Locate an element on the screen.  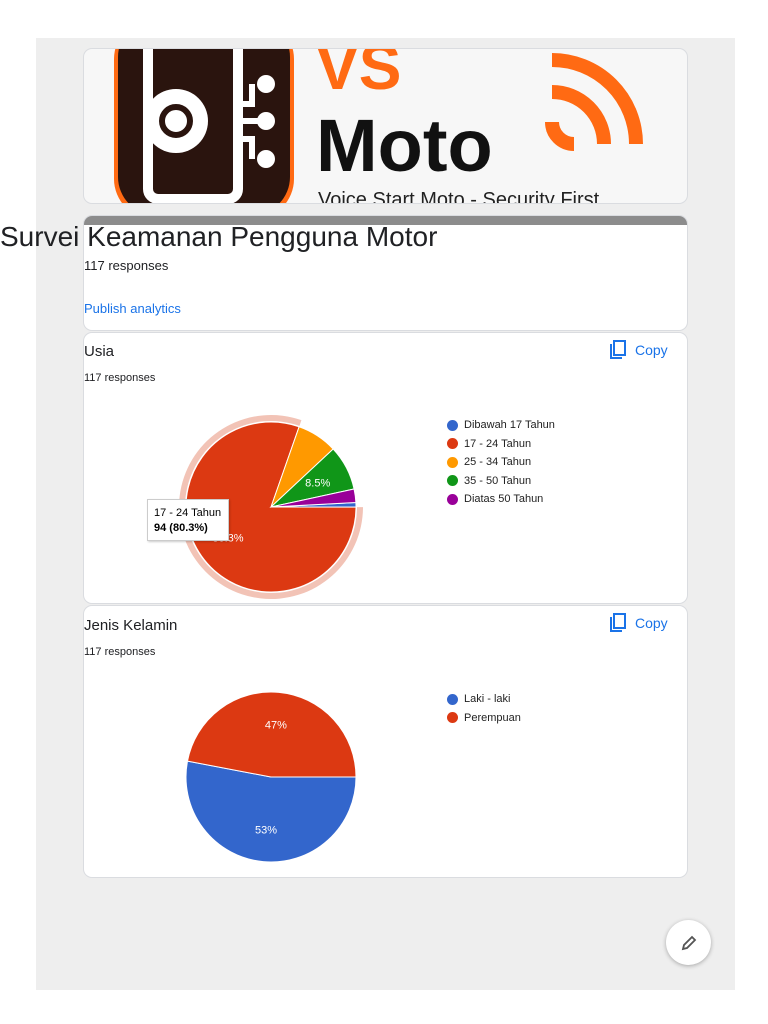
legend-item: 25 - 34 Tahun is located at coordinates (501, 462).